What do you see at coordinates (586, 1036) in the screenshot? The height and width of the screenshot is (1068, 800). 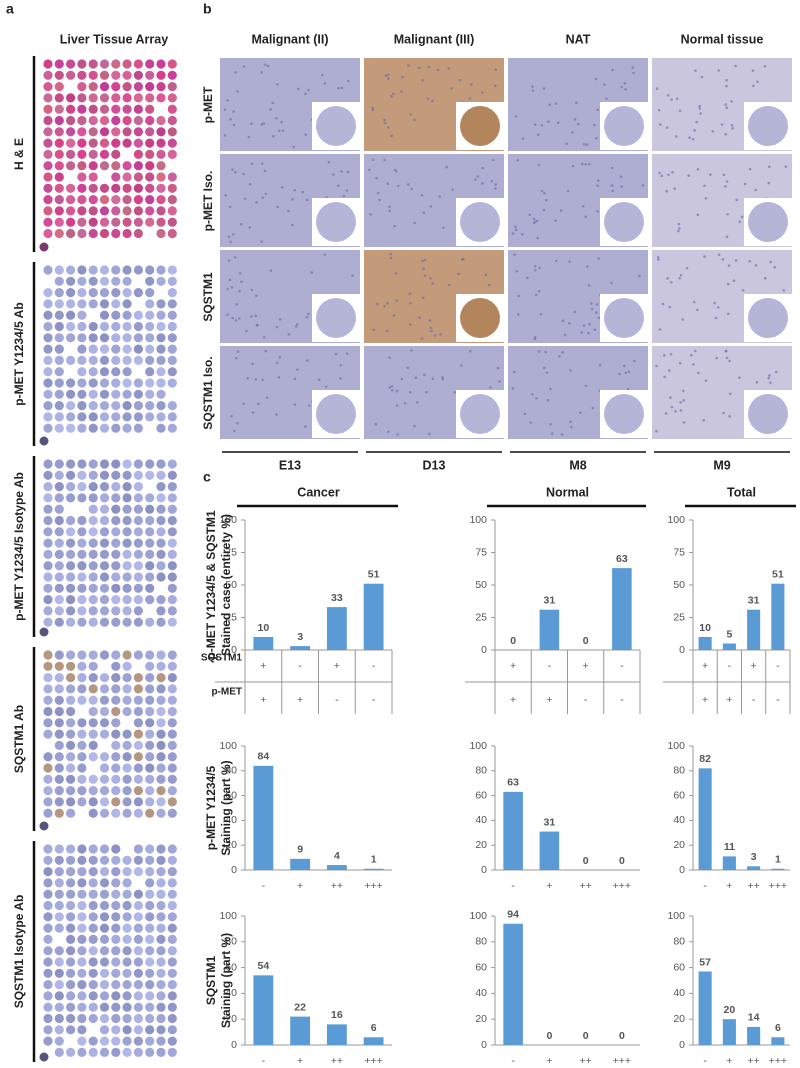 I see `value-label: 0` at bounding box center [586, 1036].